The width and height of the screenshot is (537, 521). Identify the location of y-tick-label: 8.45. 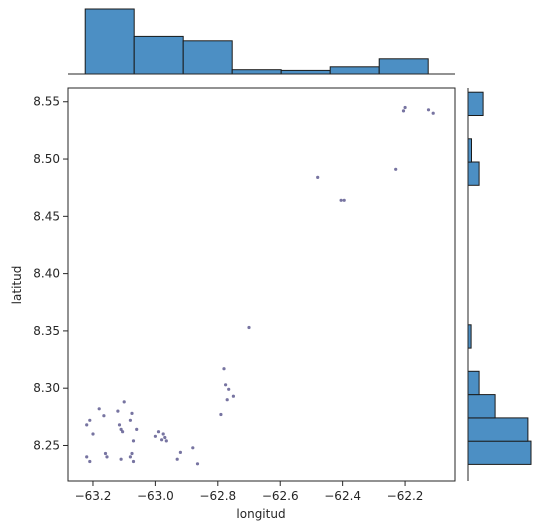
(46, 216).